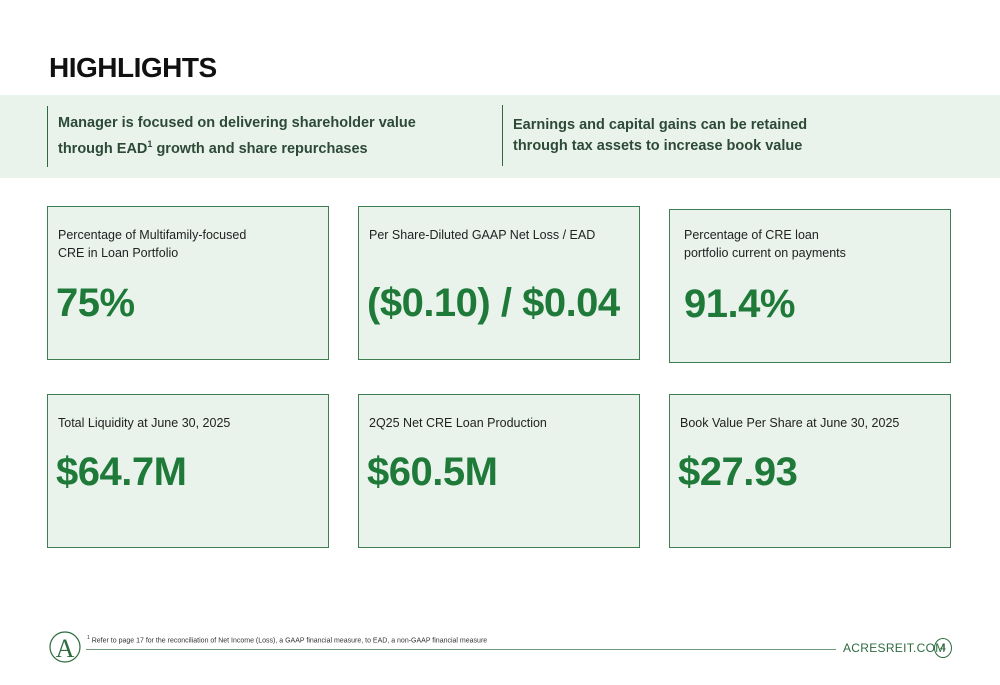 Image resolution: width=1000 pixels, height=685 pixels. What do you see at coordinates (739, 304) in the screenshot?
I see `metric-value: 91.4%` at bounding box center [739, 304].